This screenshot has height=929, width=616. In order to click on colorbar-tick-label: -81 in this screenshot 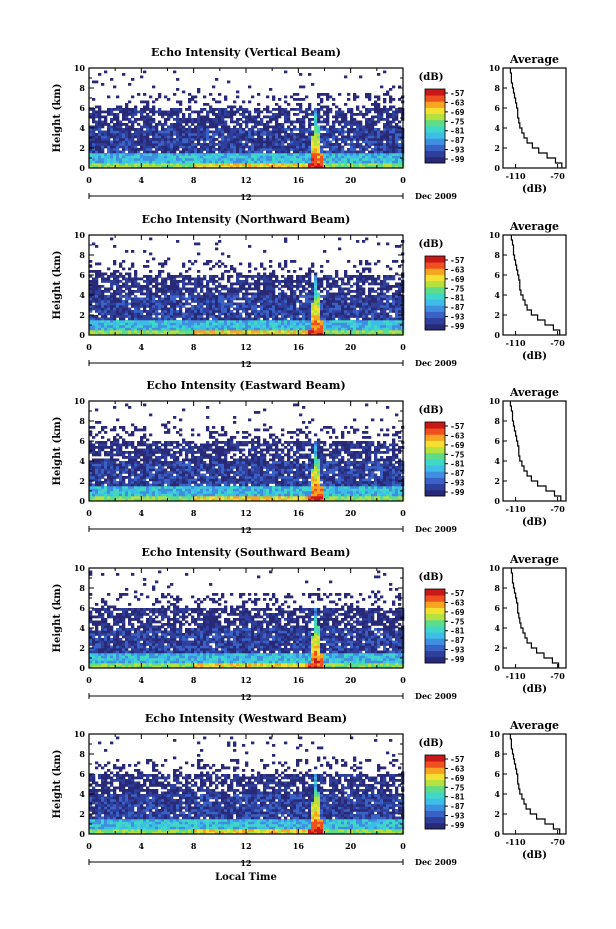, I will do `click(457, 131)`.